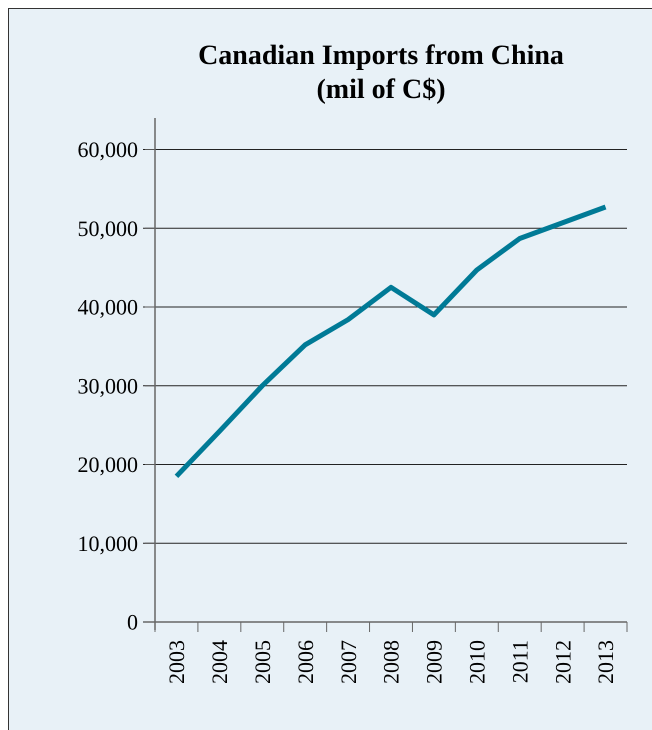 The width and height of the screenshot is (652, 730). I want to click on x-tick-label: 2009, so click(434, 662).